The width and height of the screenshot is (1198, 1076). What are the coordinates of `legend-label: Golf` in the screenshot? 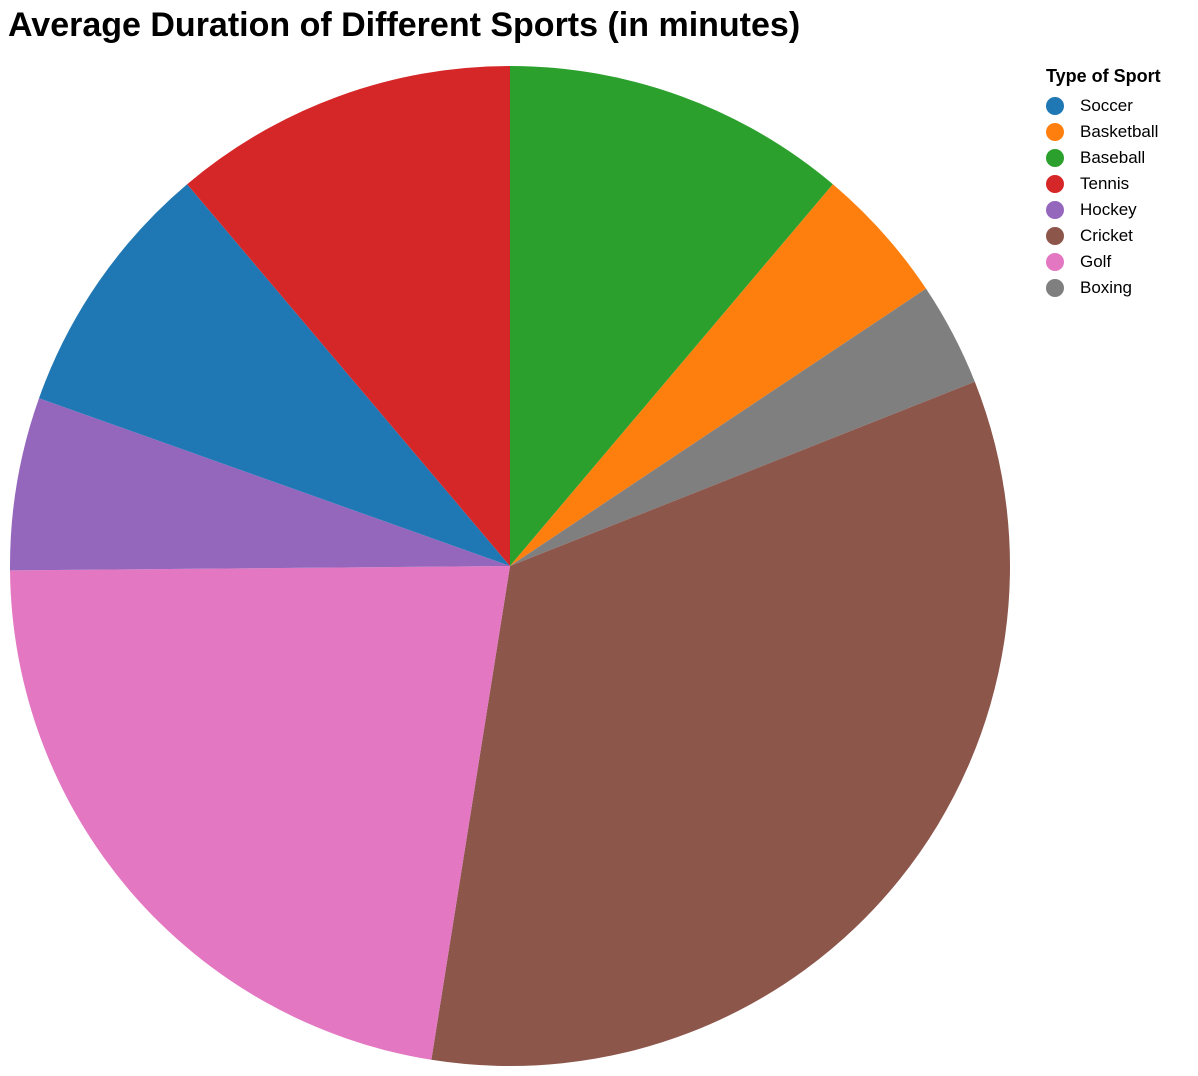 It's located at (1096, 261).